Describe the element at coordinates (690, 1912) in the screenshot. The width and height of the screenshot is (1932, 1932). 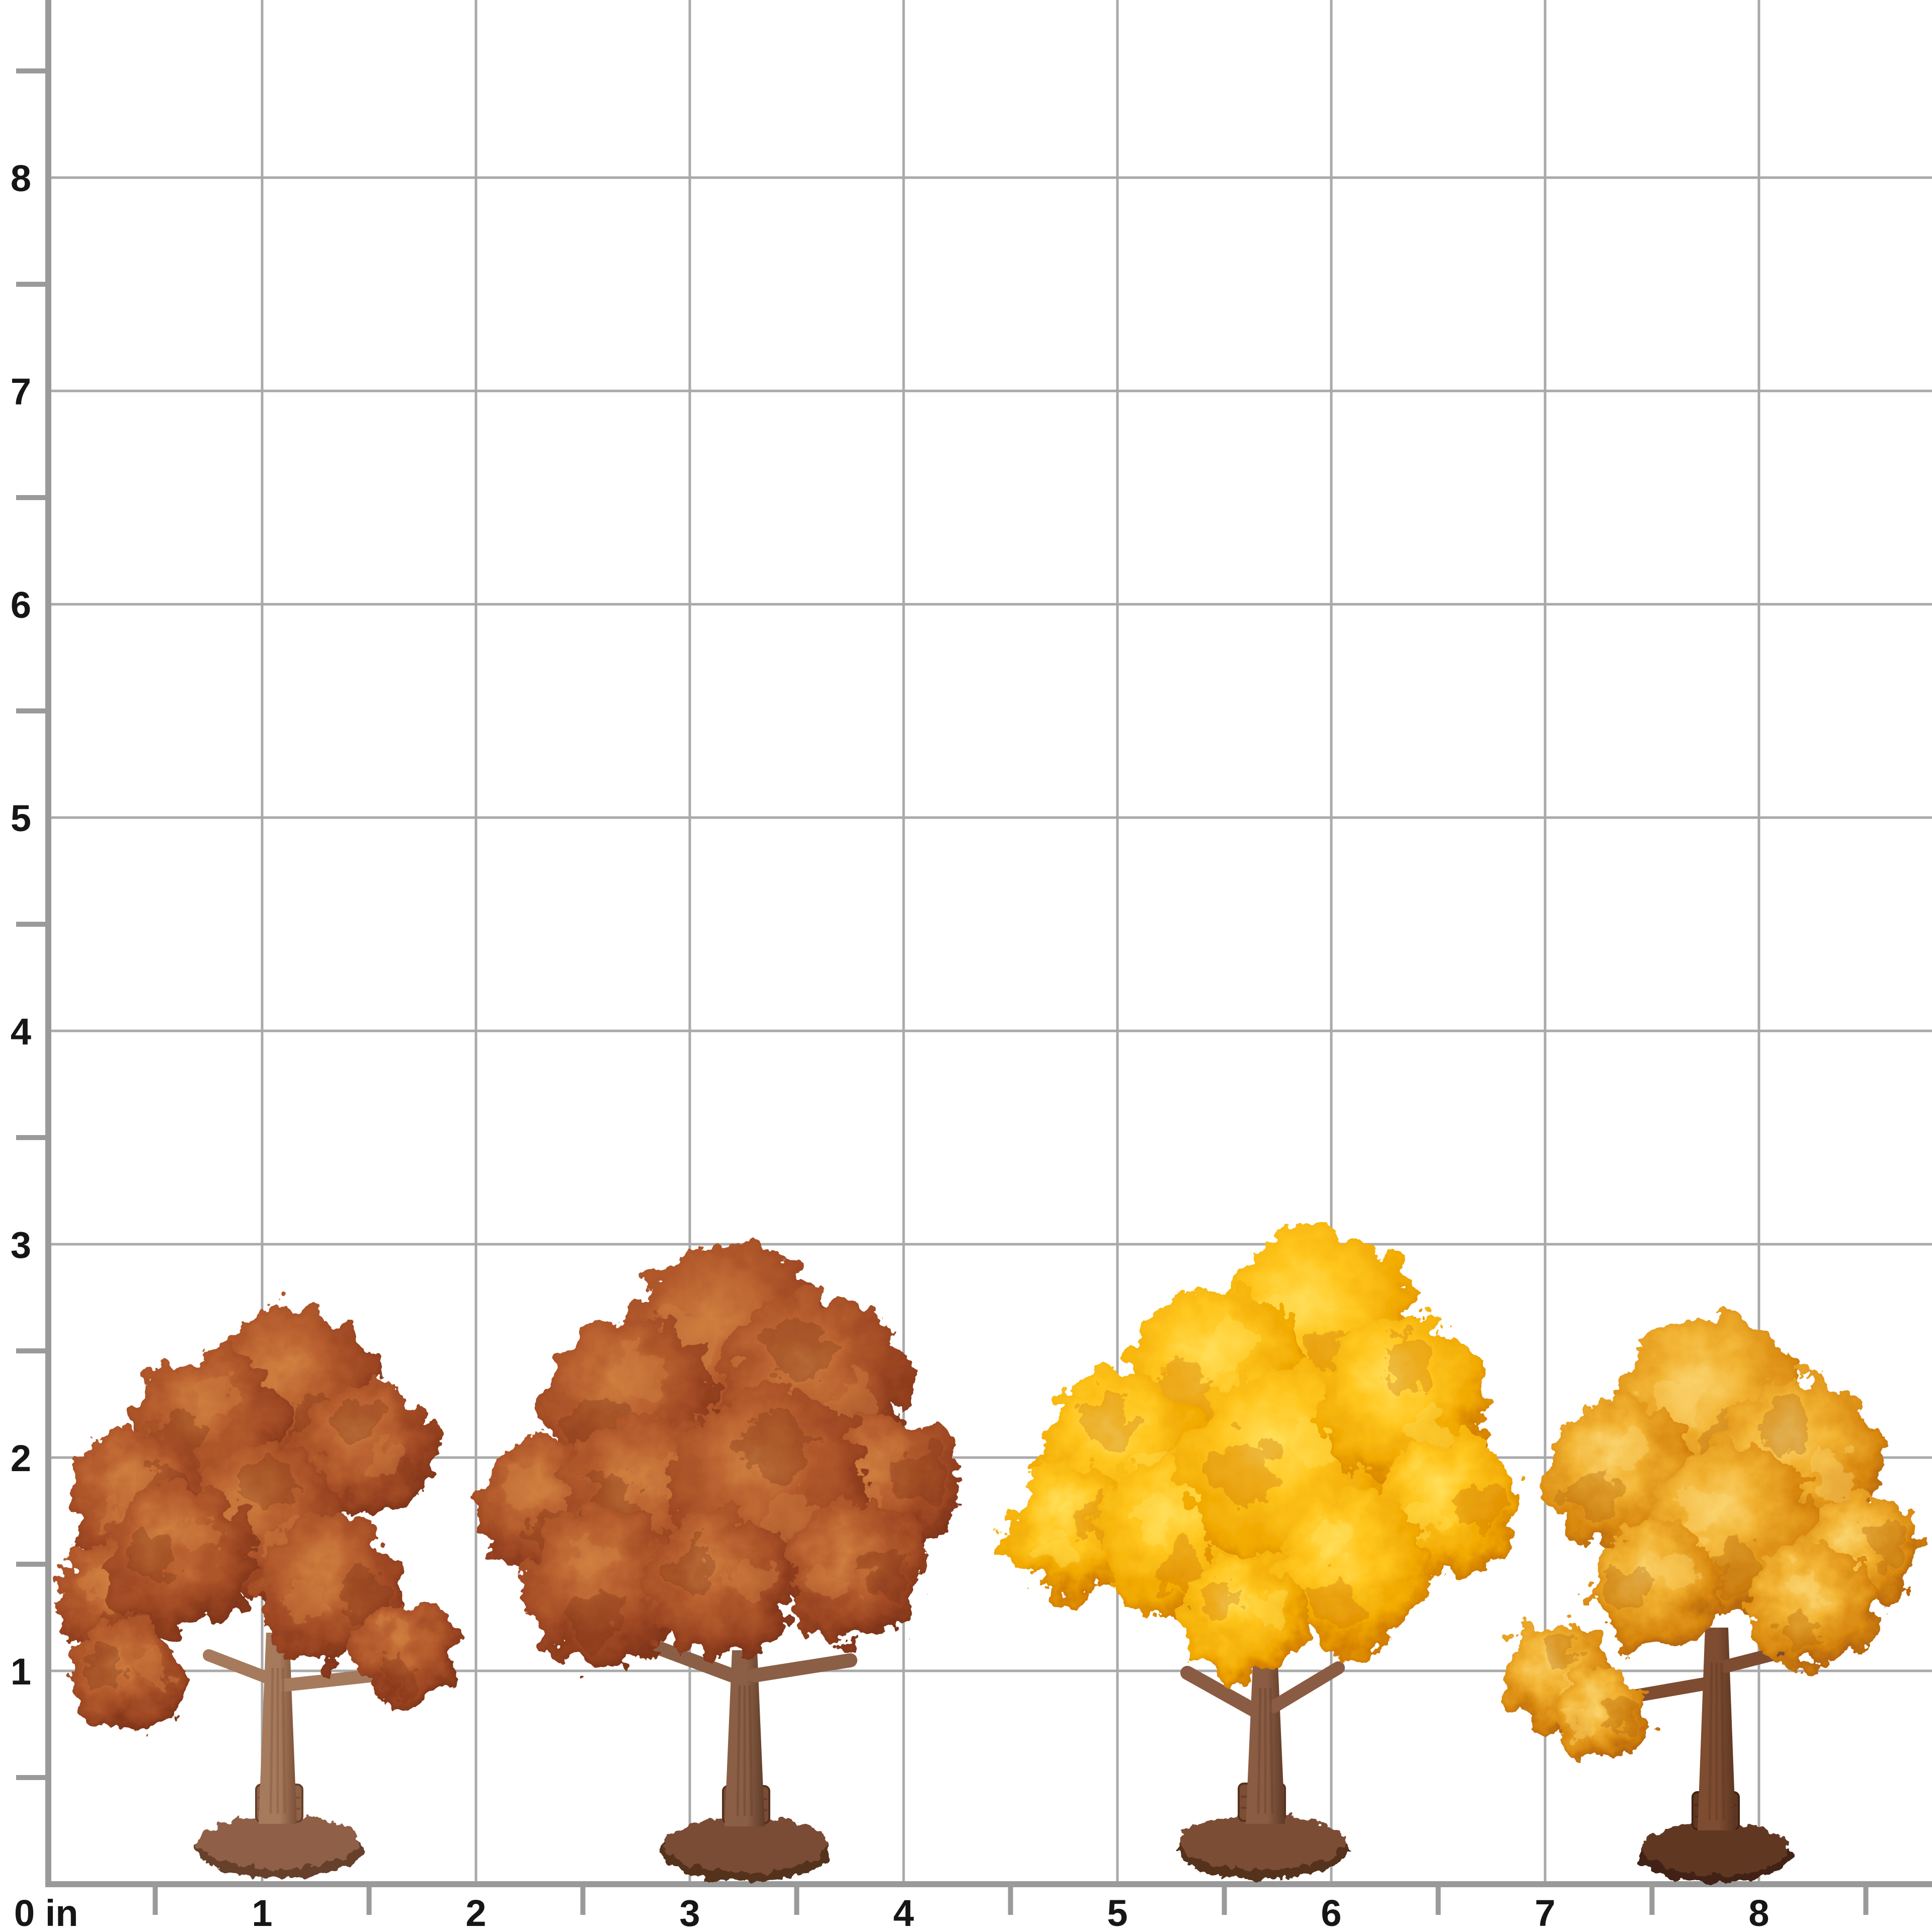
I see `x-axis-label: 3` at that location.